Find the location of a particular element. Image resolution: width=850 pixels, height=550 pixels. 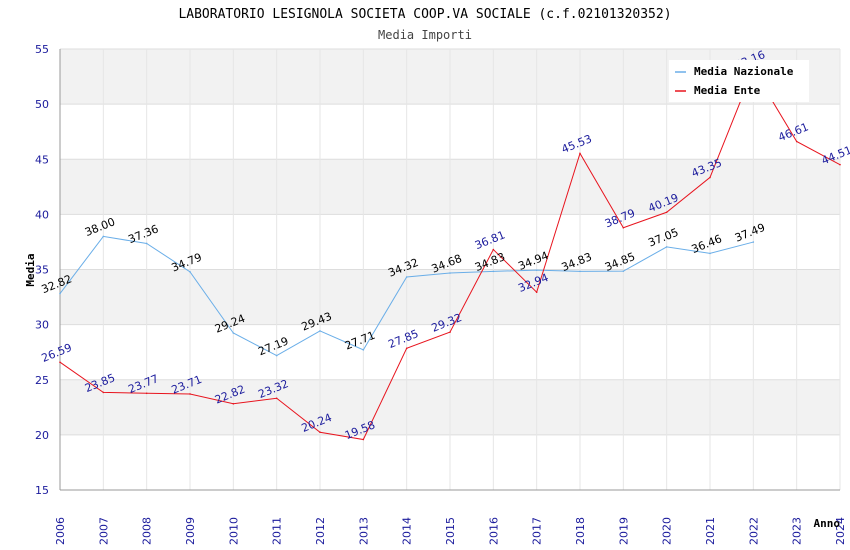

y-tick-label: 30 is located at coordinates (42, 325).